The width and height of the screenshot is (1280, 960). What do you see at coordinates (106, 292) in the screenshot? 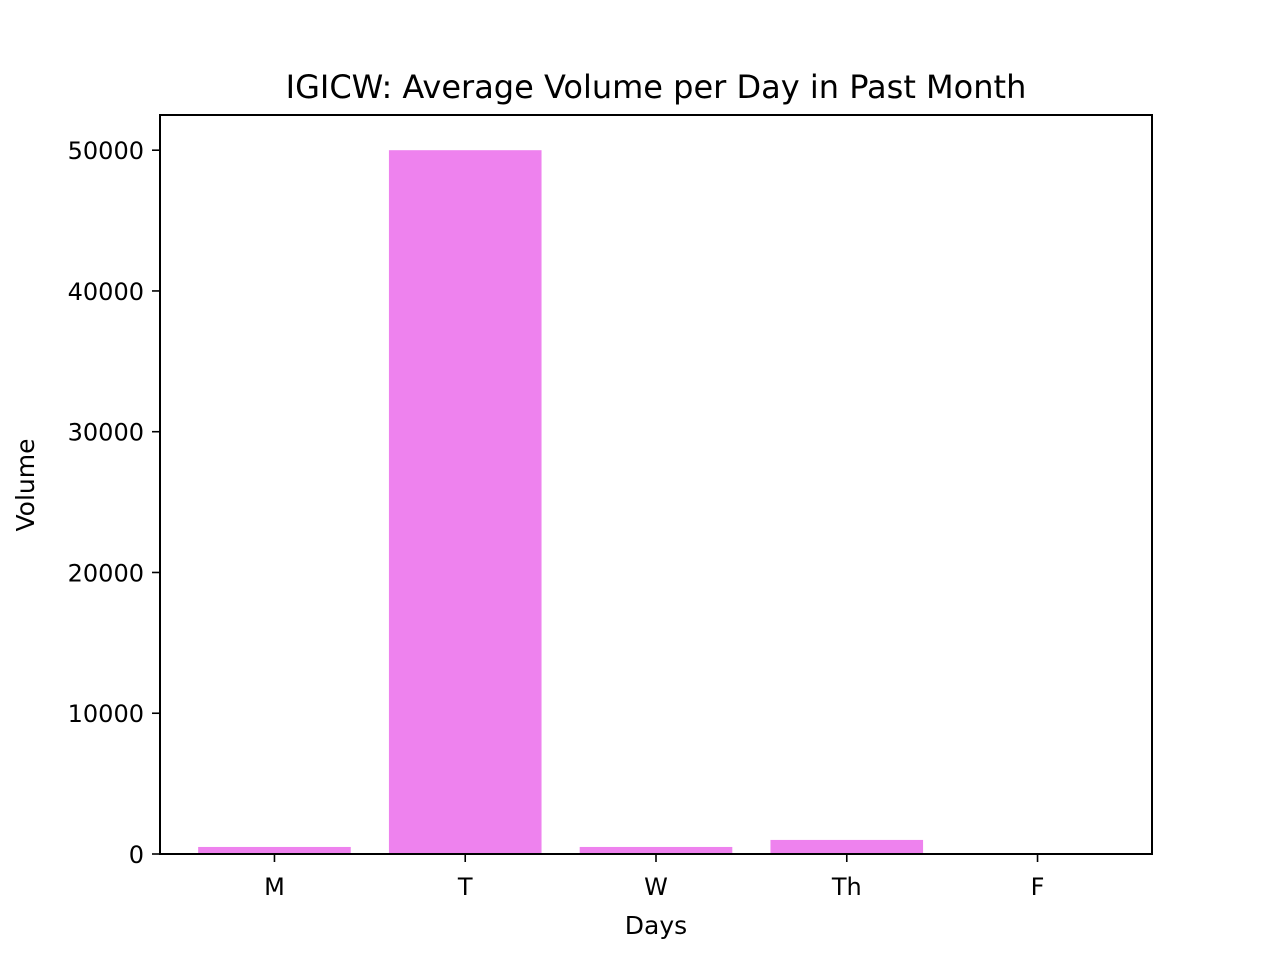
I see `y-tick-label: 40000` at bounding box center [106, 292].